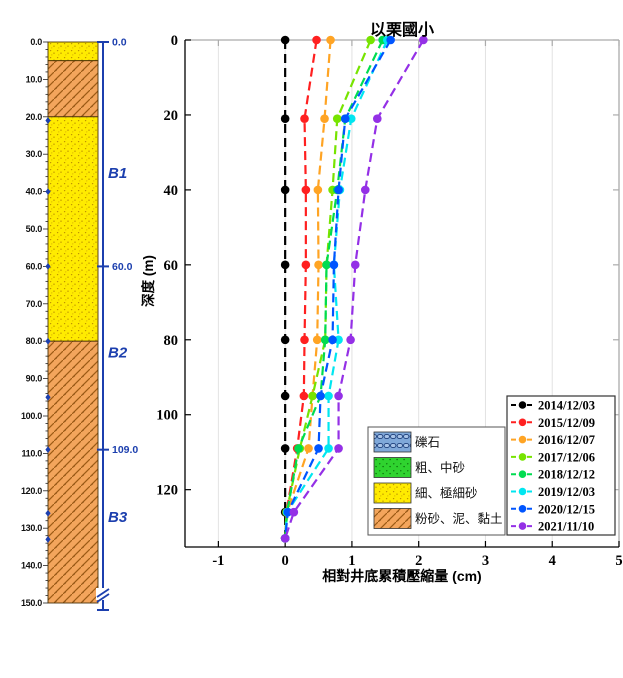 This screenshot has width=623, height=678. I want to click on legend-date-label: 2020/12/15, so click(566, 509).